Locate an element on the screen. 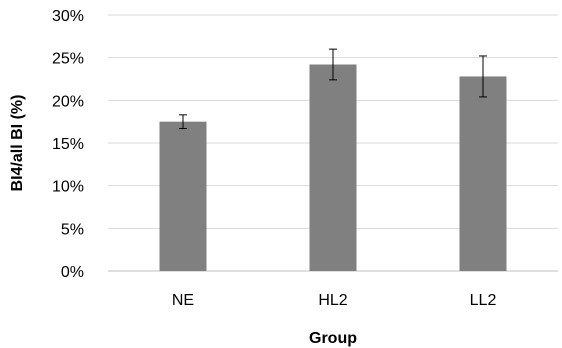 This screenshot has height=348, width=562. y-axis-title: BI4/all BI (%) is located at coordinates (17, 143).